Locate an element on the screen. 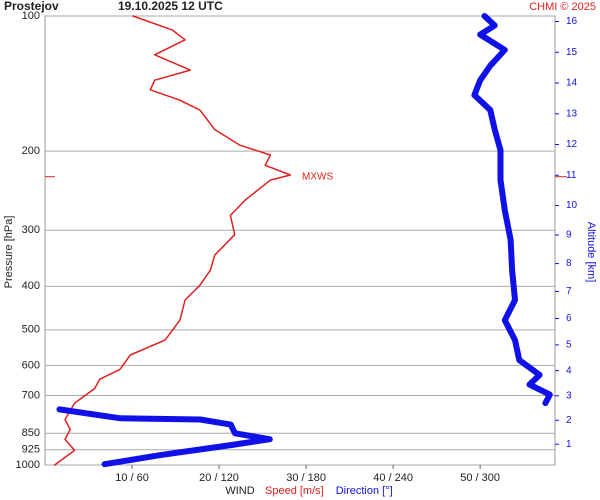  chart-title: Prostejov is located at coordinates (31, 6).